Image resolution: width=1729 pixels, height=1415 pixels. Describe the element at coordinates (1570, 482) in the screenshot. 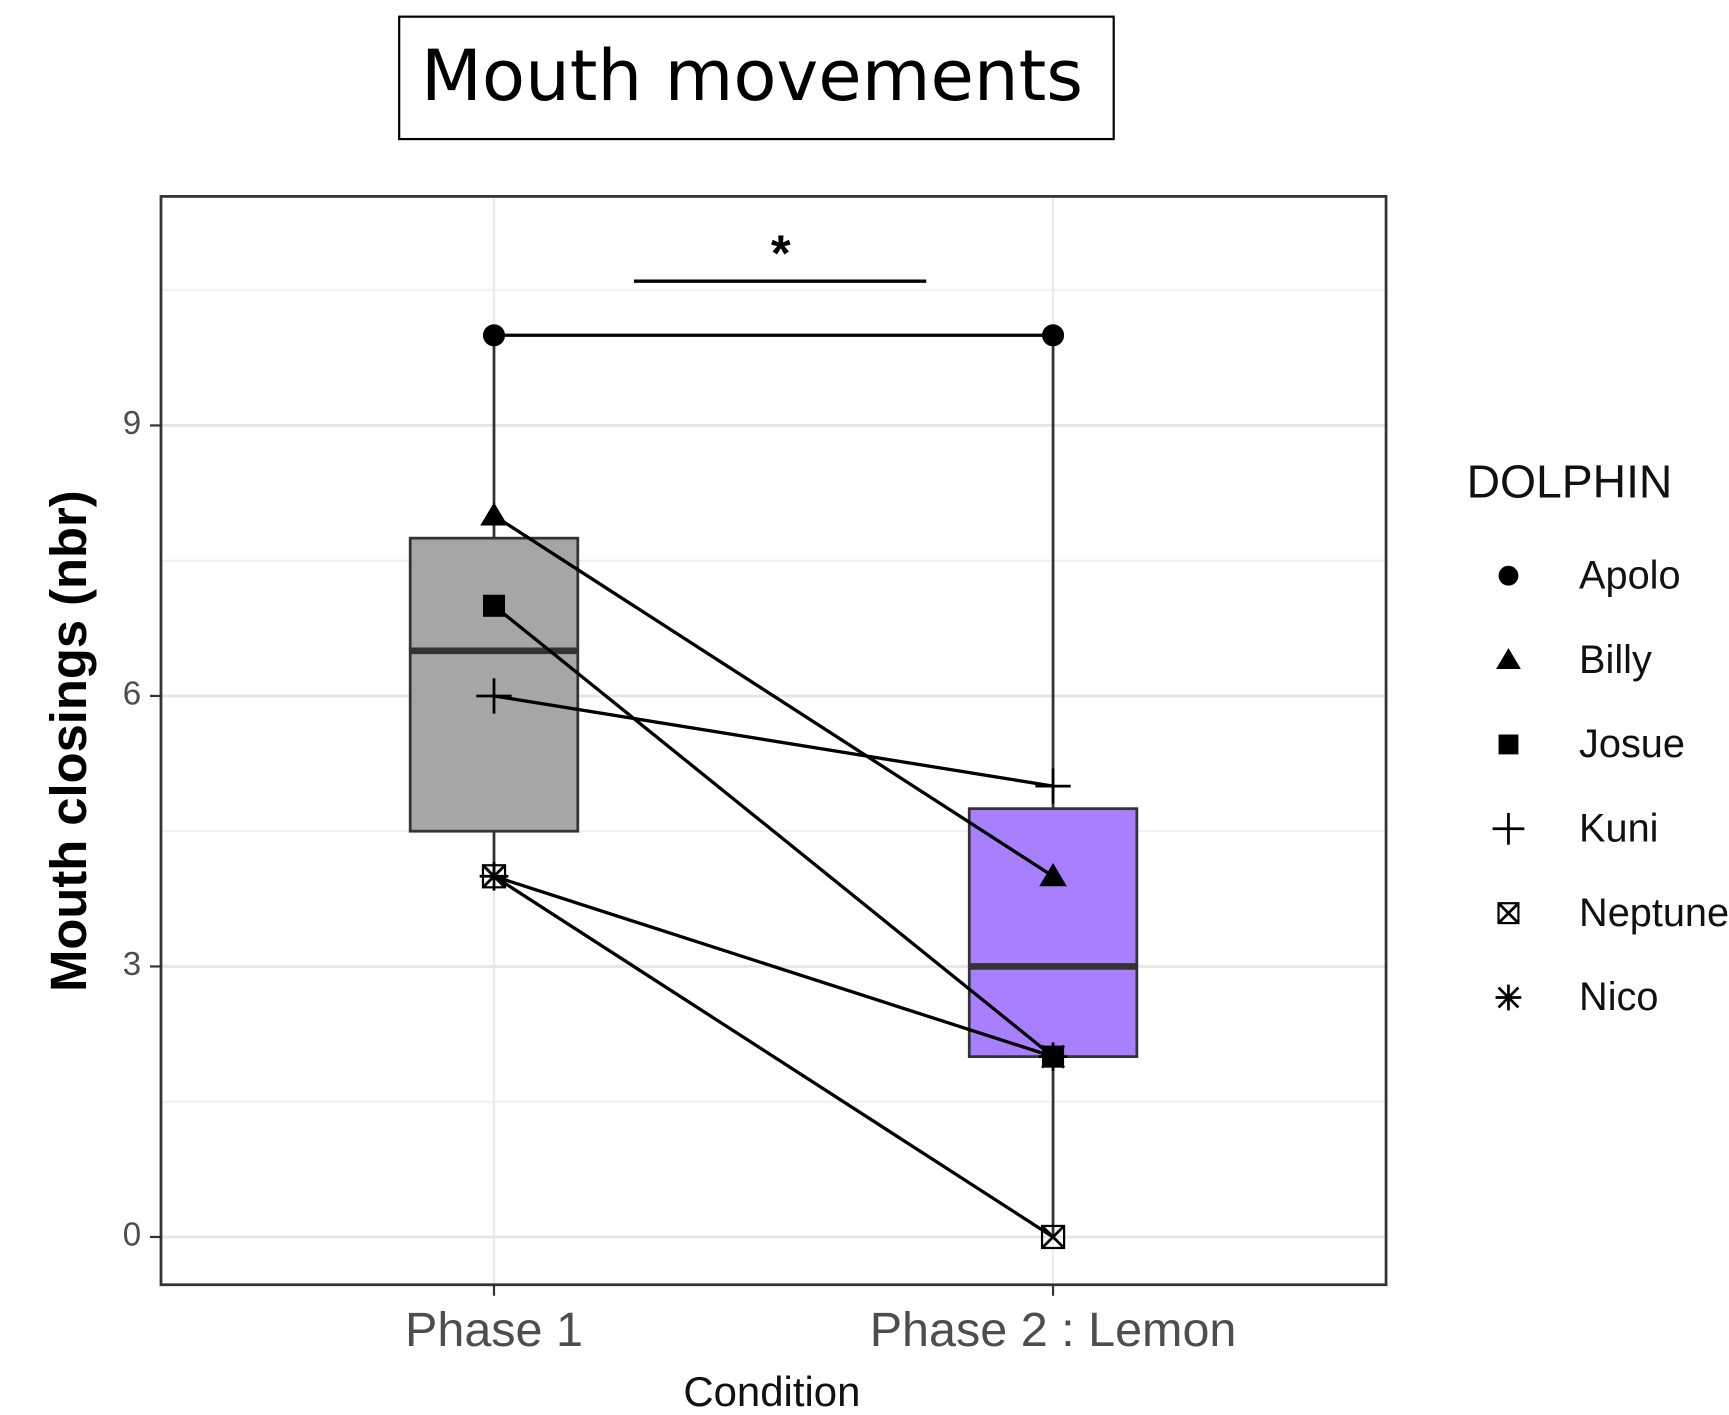

I see `legend-title: DOLPHIN` at that location.